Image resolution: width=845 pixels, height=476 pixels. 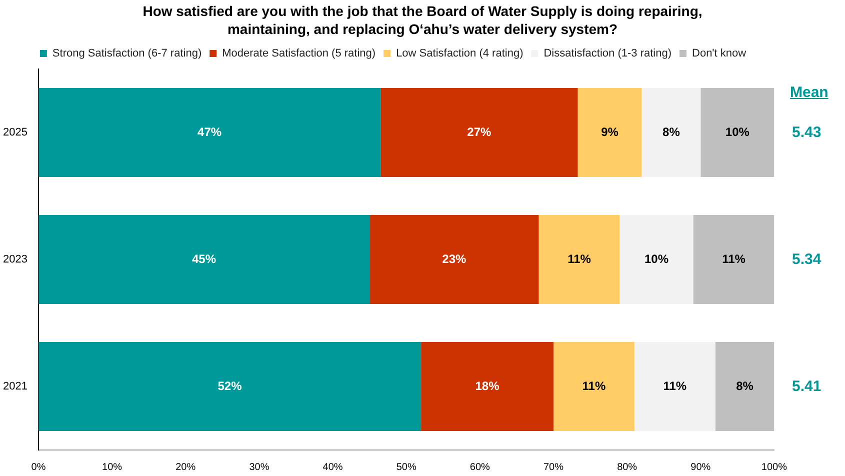 I want to click on x-tick-label: 70%, so click(x=553, y=467).